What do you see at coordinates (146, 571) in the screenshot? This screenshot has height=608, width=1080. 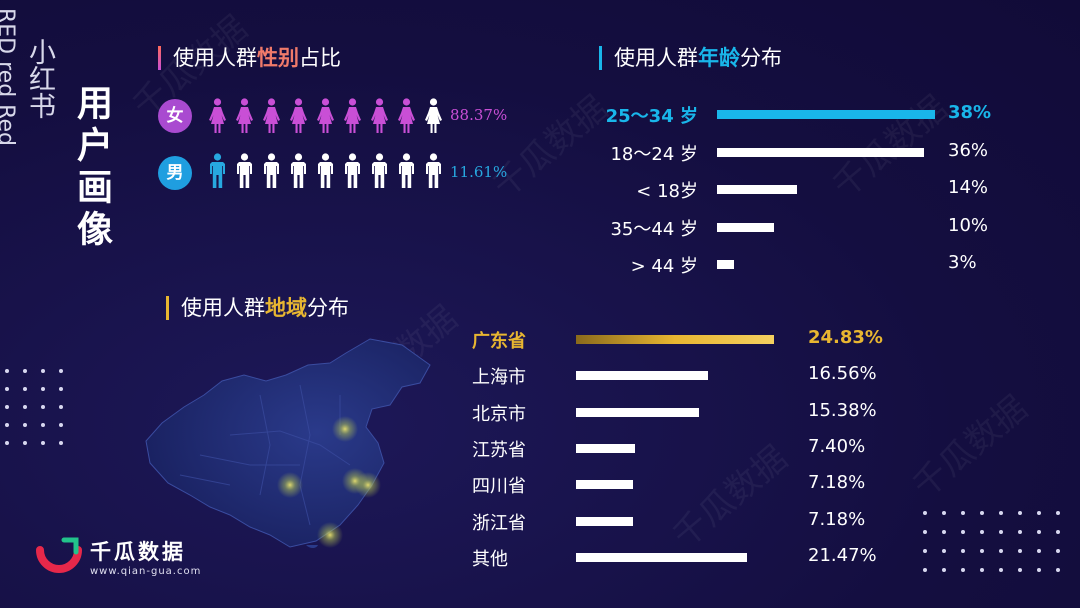 I see `logo-url: www.qian-gua.com` at bounding box center [146, 571].